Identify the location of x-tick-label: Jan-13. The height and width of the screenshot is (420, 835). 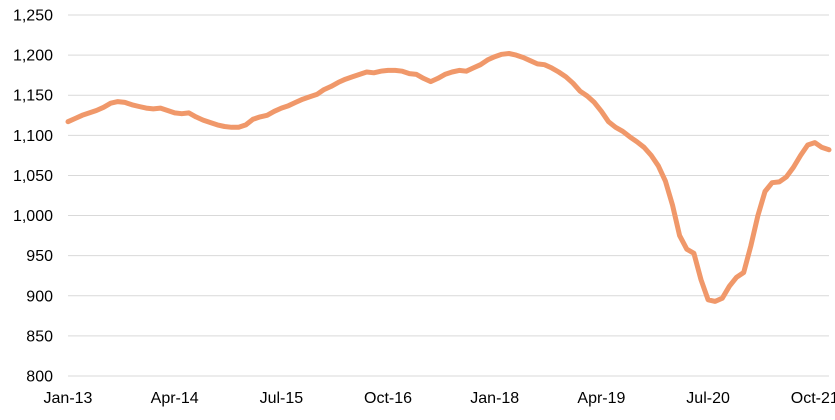
(68, 398).